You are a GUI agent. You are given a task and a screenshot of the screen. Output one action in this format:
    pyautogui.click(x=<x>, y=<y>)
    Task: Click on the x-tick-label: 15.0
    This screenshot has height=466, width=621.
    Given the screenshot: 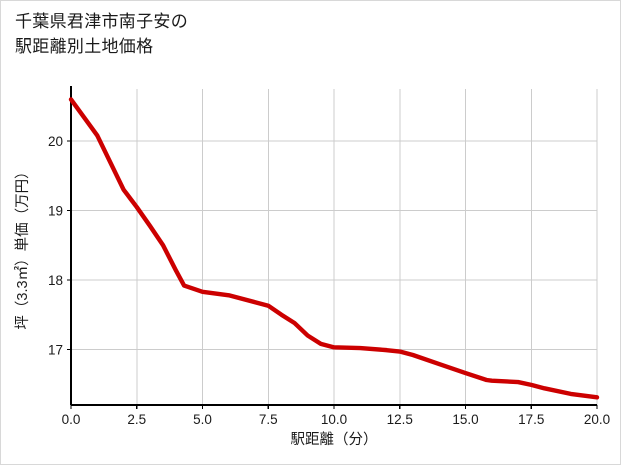 What is the action you would take?
    pyautogui.click(x=465, y=419)
    